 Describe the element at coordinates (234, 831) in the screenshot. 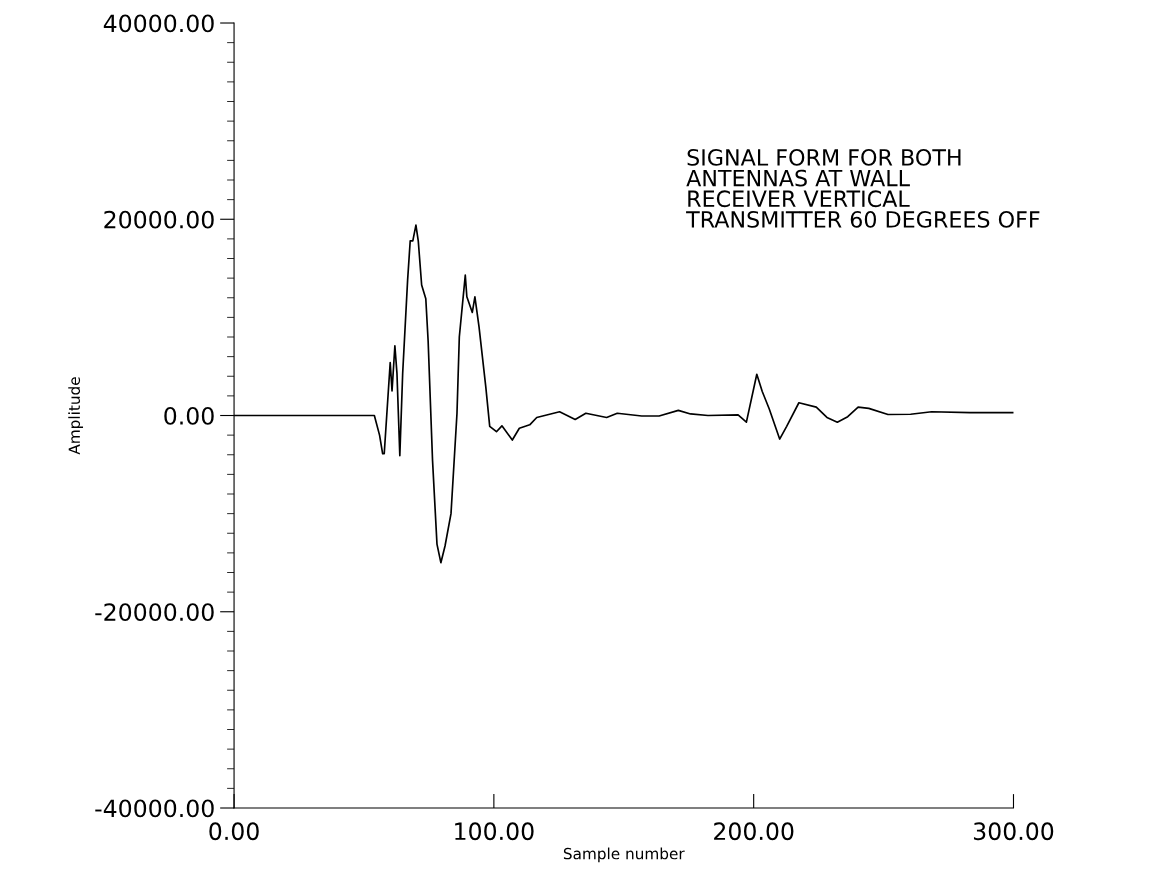

I see `x-tick-label: 0.00` at that location.